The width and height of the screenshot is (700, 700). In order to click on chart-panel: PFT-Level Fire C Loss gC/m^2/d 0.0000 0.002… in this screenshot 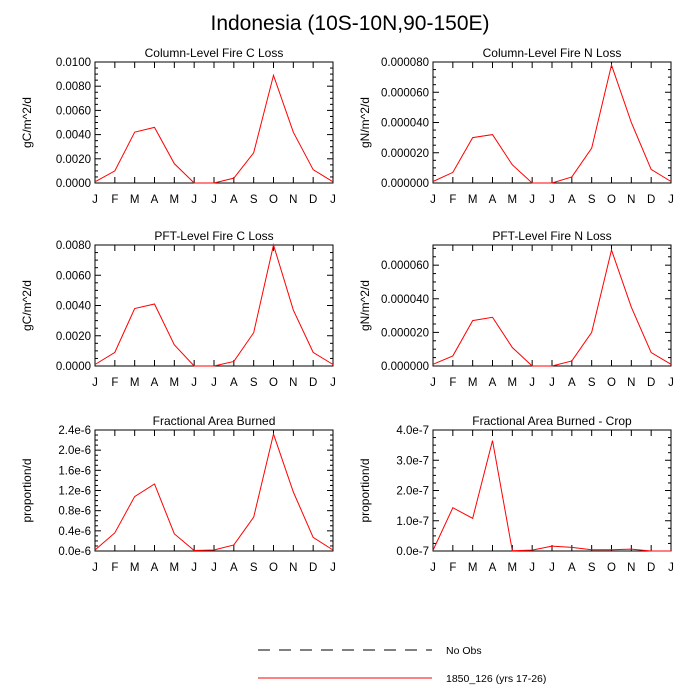, I will do `click(178, 309)`.